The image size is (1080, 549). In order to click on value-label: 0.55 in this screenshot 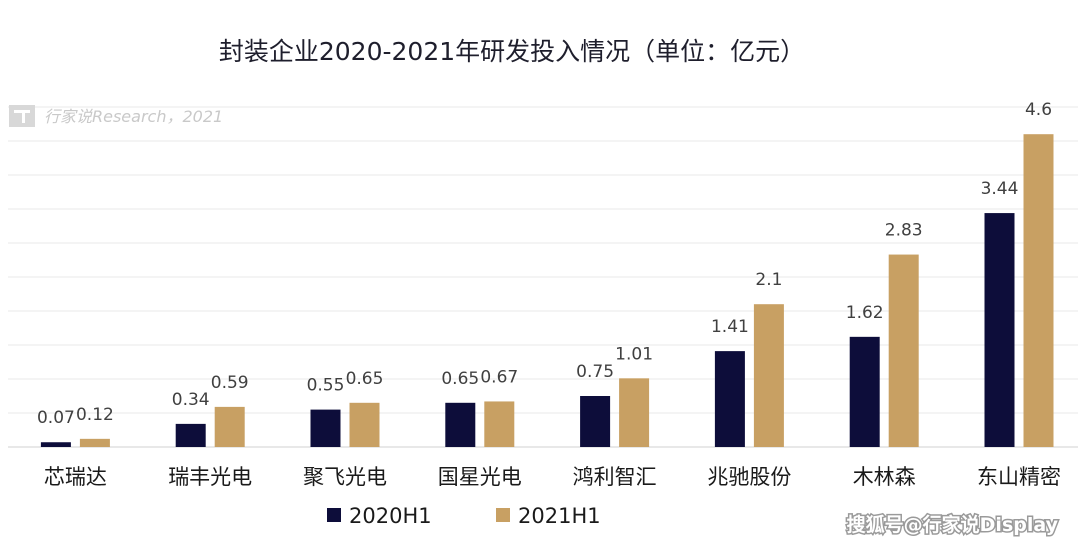, I will do `click(326, 386)`.